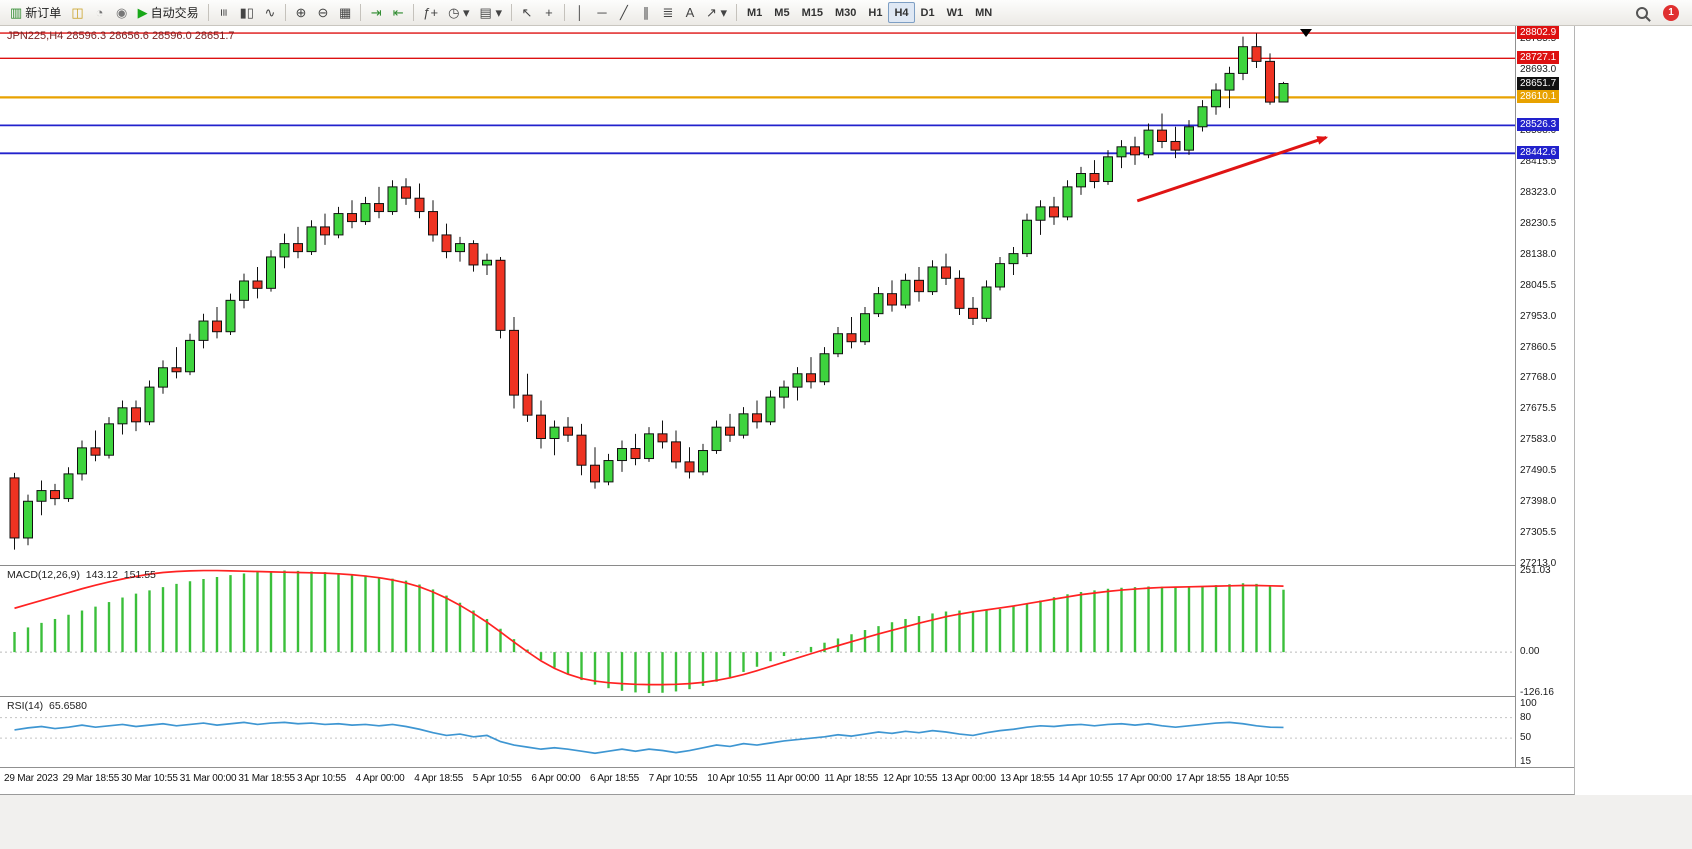  I want to click on new-order-button-label: 新订单, so click(43, 13).